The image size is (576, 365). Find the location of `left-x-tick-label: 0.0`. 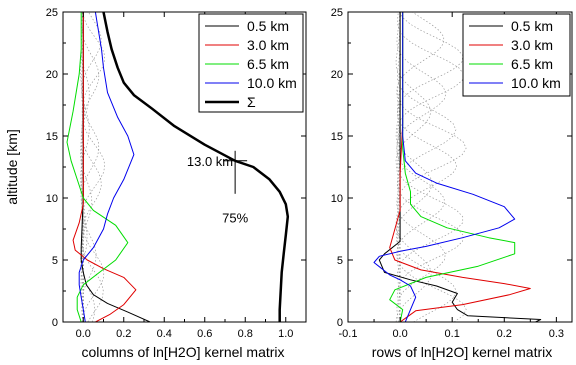

left-x-tick-label: 0.0 is located at coordinates (83, 334).